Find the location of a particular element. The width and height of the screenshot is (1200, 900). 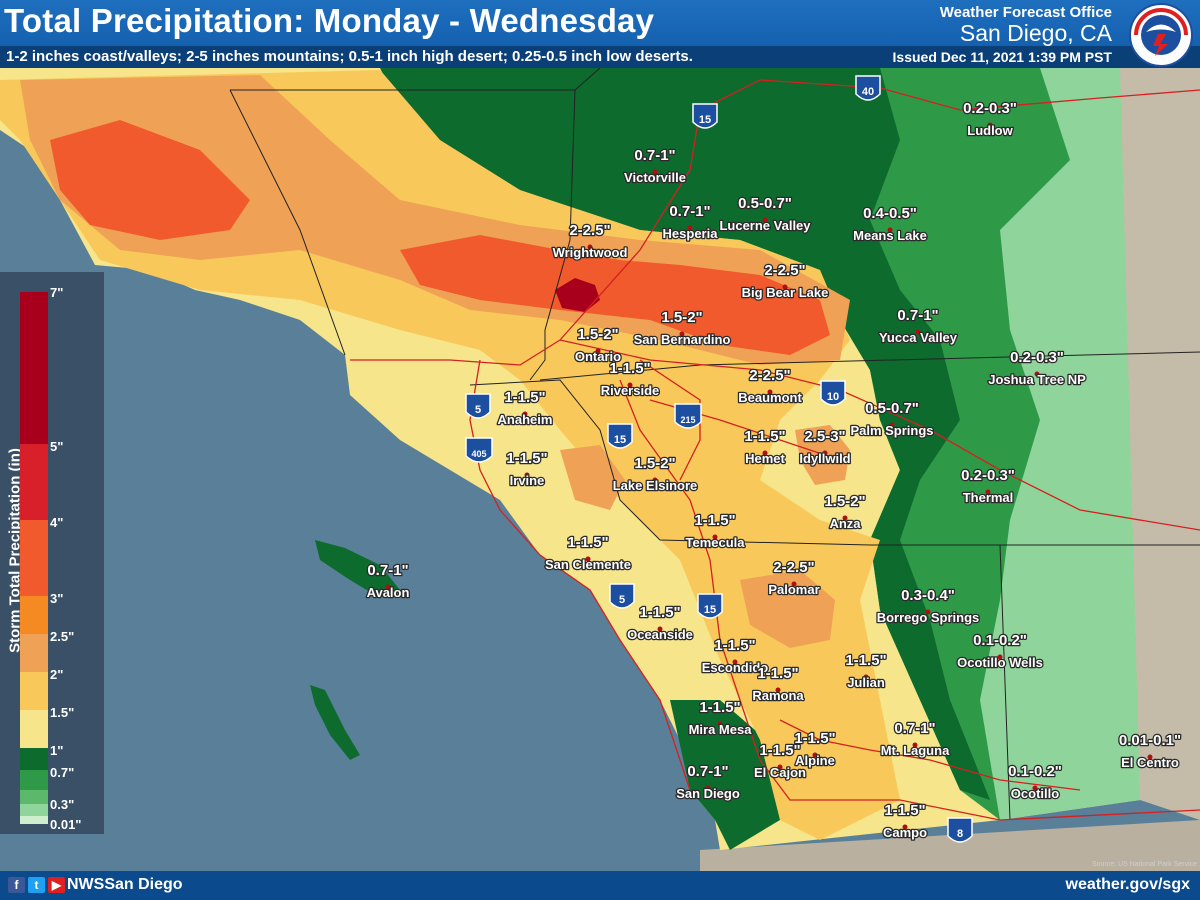

city-name-label: El Cajon is located at coordinates (780, 772).